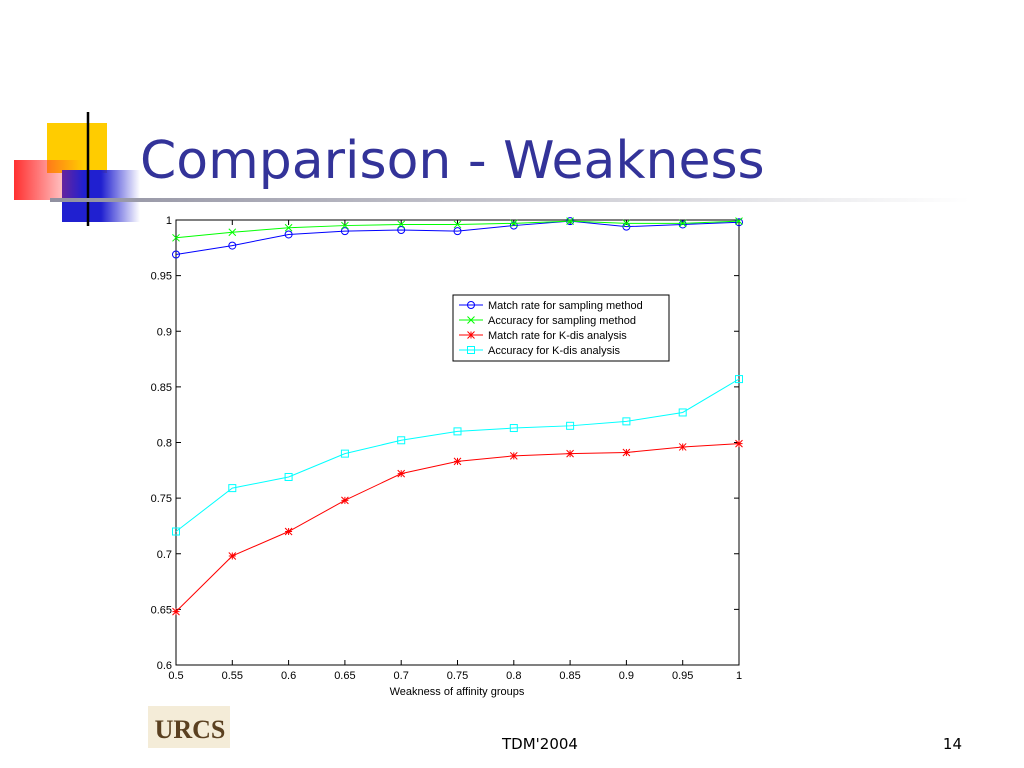  Describe the element at coordinates (161, 499) in the screenshot. I see `y-tick-label: 0.75` at that location.